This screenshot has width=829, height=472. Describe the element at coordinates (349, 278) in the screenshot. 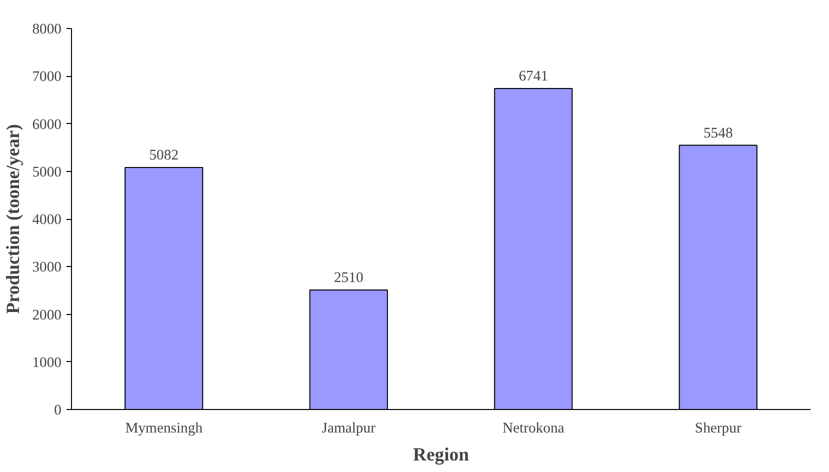

I see `data-label: 2510` at that location.